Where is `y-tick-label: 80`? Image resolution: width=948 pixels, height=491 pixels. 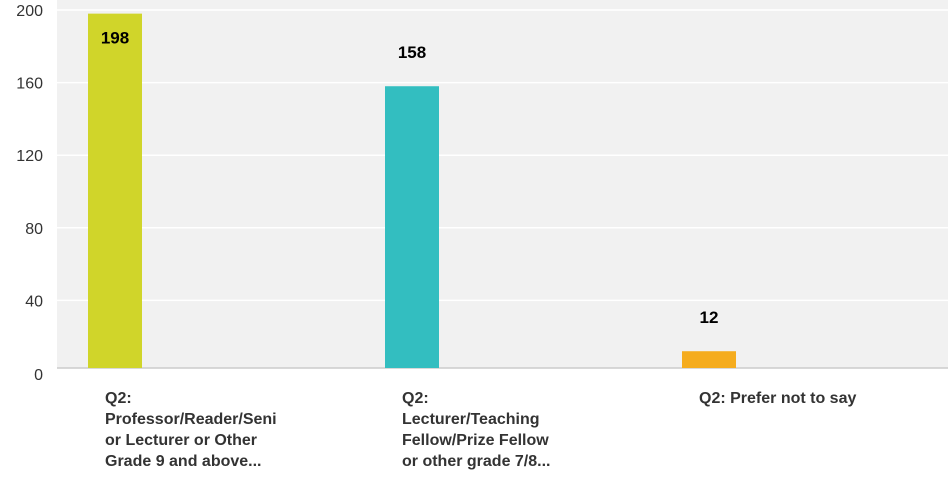 y-tick-label: 80 is located at coordinates (34, 229).